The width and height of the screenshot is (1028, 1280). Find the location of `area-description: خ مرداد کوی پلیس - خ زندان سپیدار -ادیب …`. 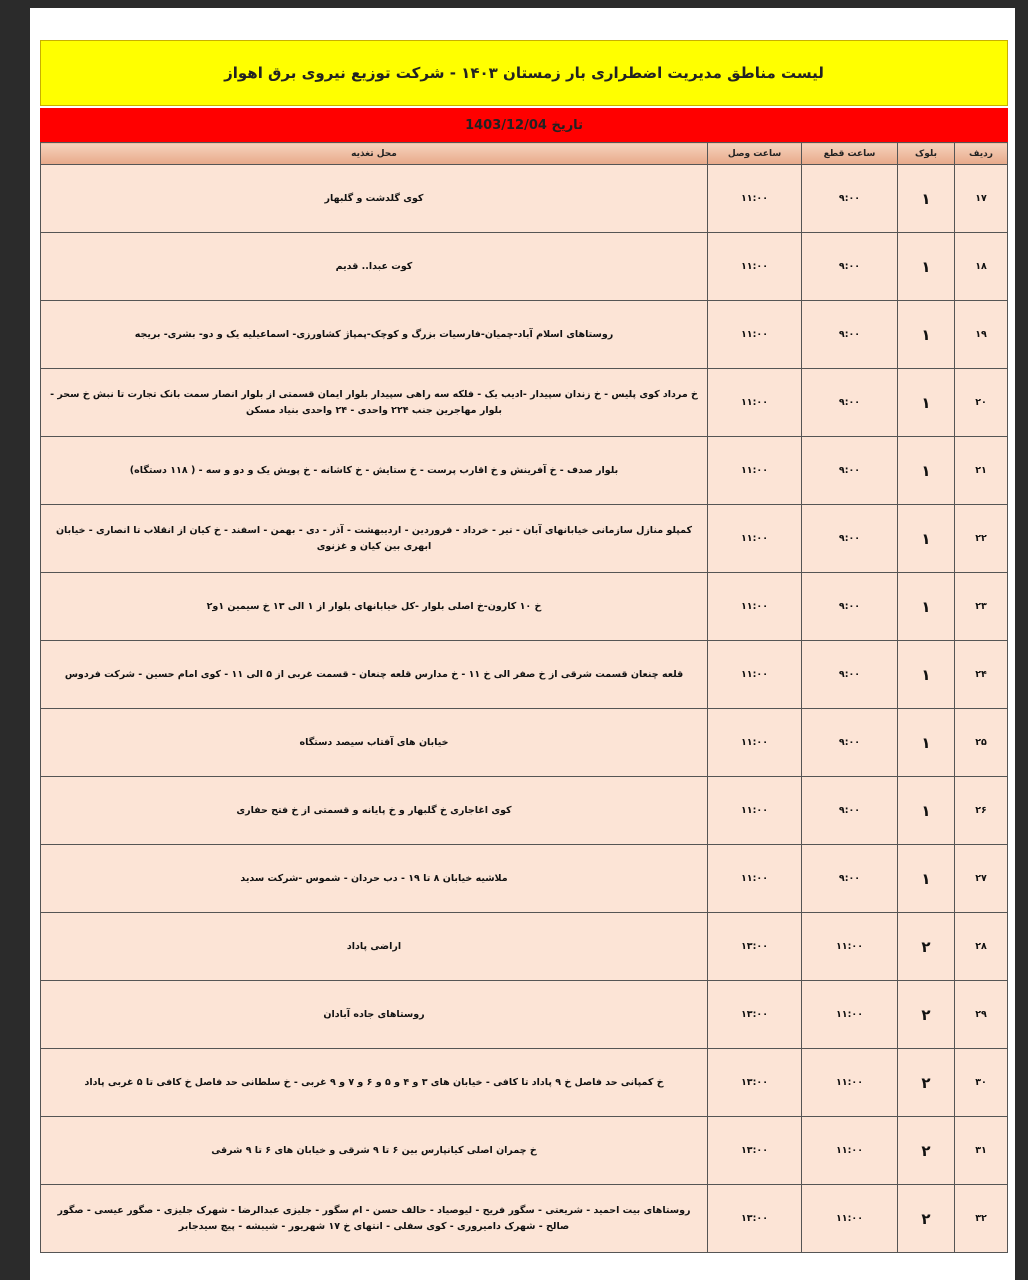

area-description: خ مرداد کوی پلیس - خ زندان سپیدار -ادیب … is located at coordinates (374, 402).